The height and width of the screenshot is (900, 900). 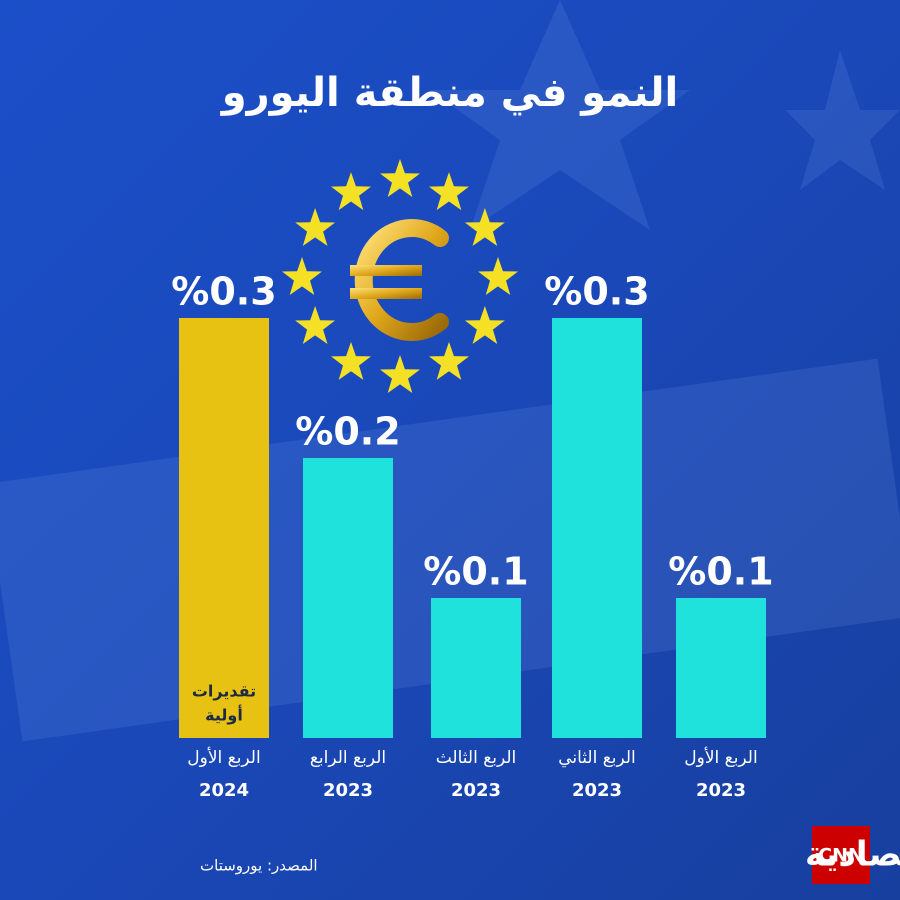 I want to click on x-tick-label: 2024, so click(x=224, y=790).